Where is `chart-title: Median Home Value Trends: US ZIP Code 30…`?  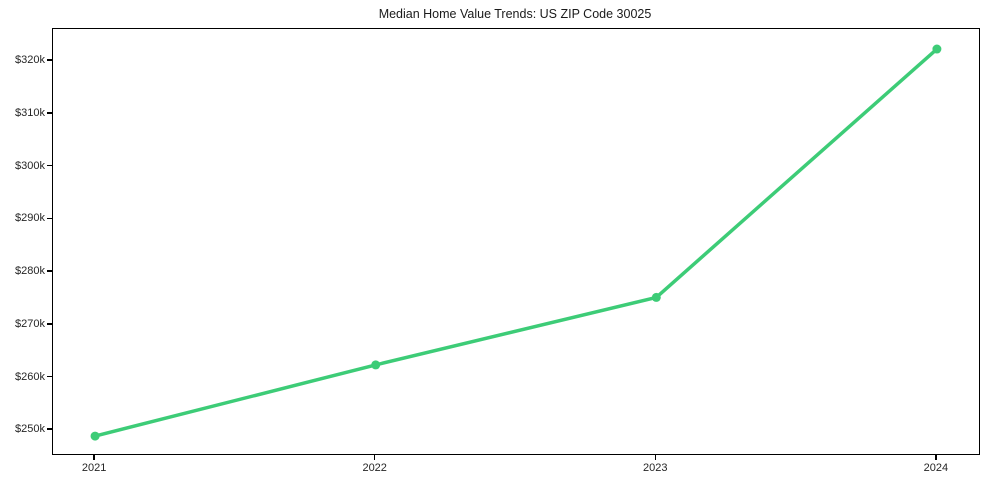
chart-title: Median Home Value Trends: US ZIP Code 30… is located at coordinates (515, 14).